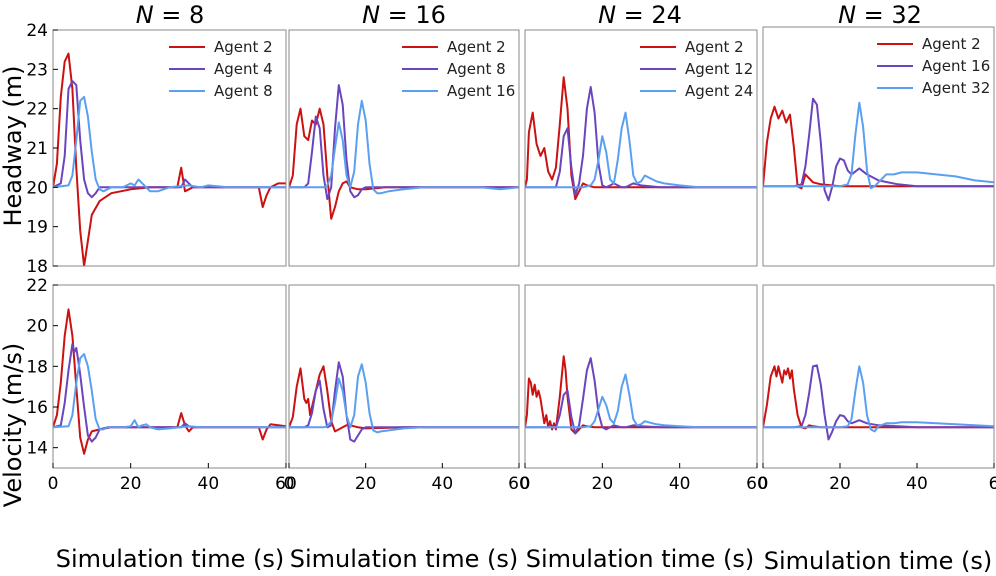  Describe the element at coordinates (37, 70) in the screenshot. I see `y-tick-label: 23` at that location.